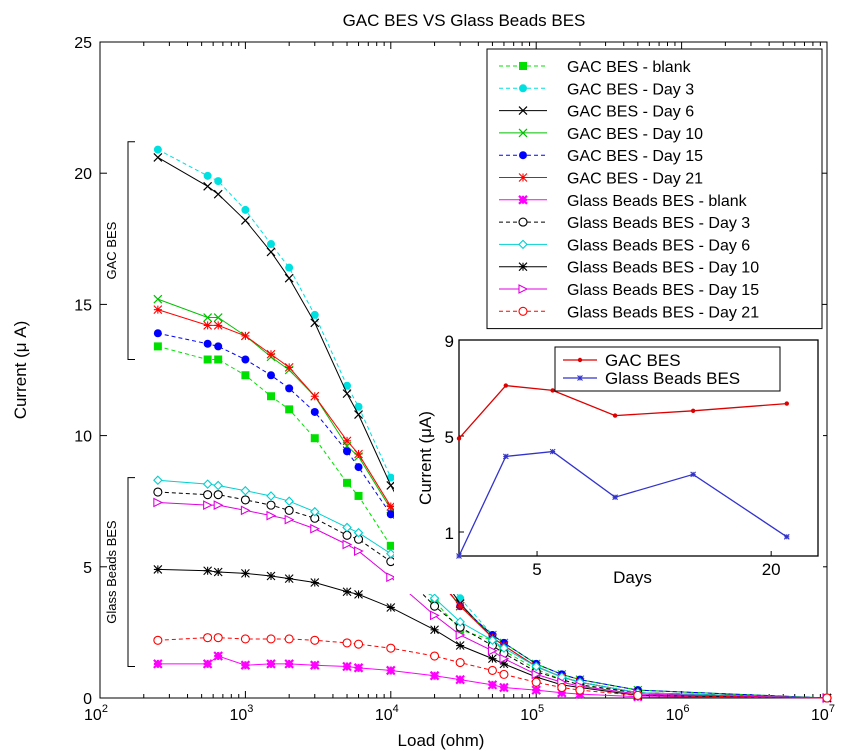  I want to click on legend-label: Glass Beads BES - Day 3, so click(658, 223).